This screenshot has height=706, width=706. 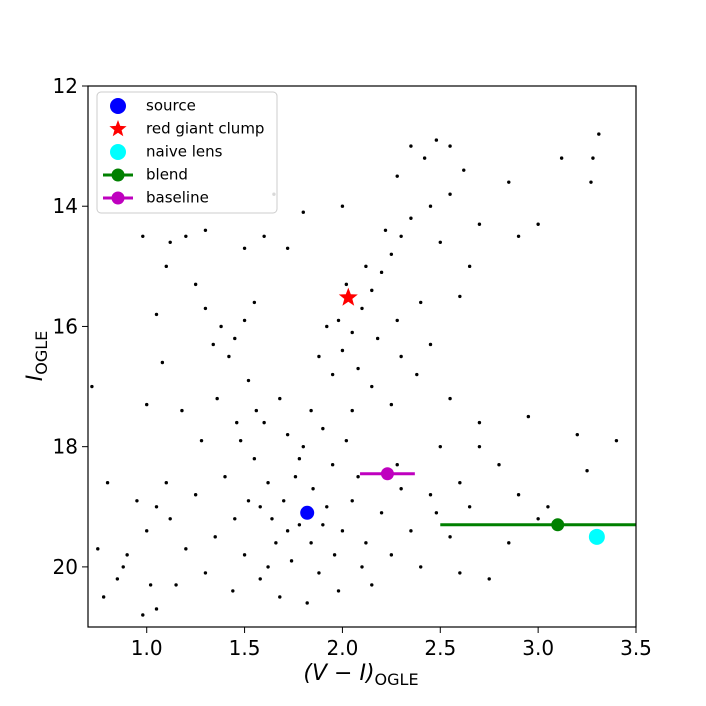 What do you see at coordinates (205, 129) in the screenshot?
I see `legend-label: red giant clump` at bounding box center [205, 129].